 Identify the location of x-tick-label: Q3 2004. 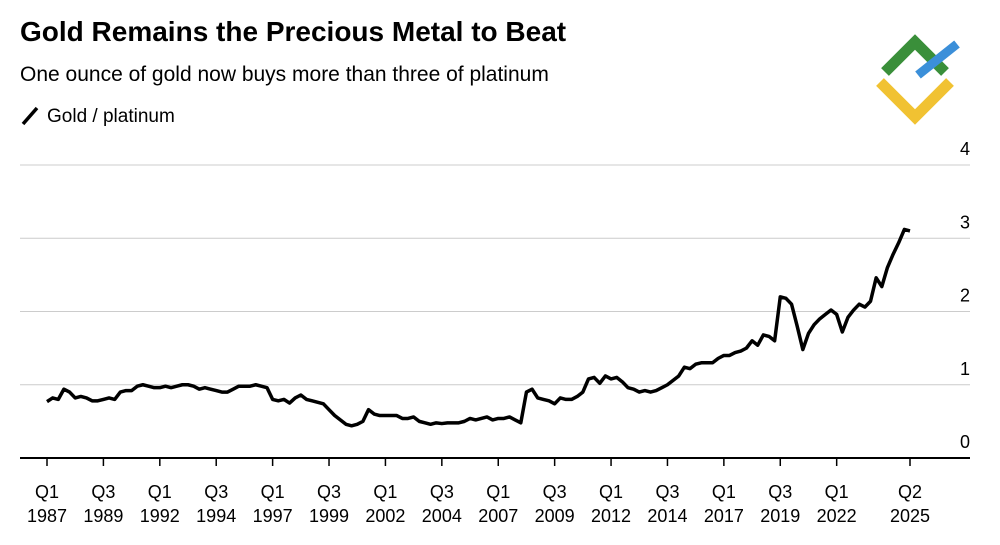
(441, 504).